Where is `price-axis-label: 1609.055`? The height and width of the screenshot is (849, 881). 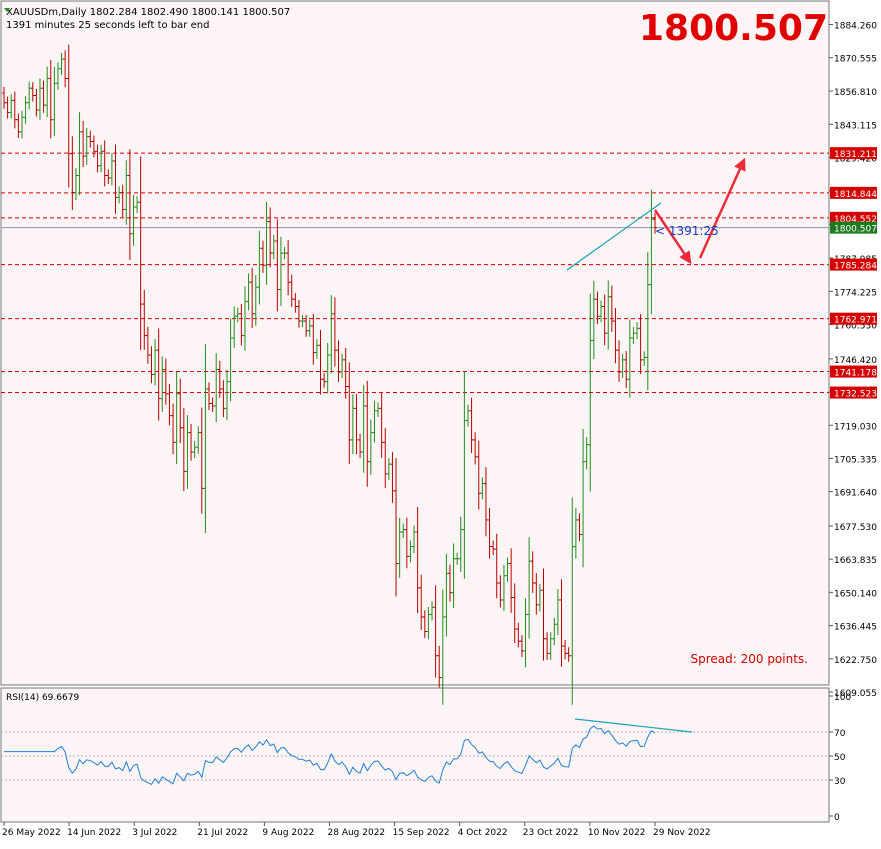
price-axis-label: 1609.055 is located at coordinates (855, 694).